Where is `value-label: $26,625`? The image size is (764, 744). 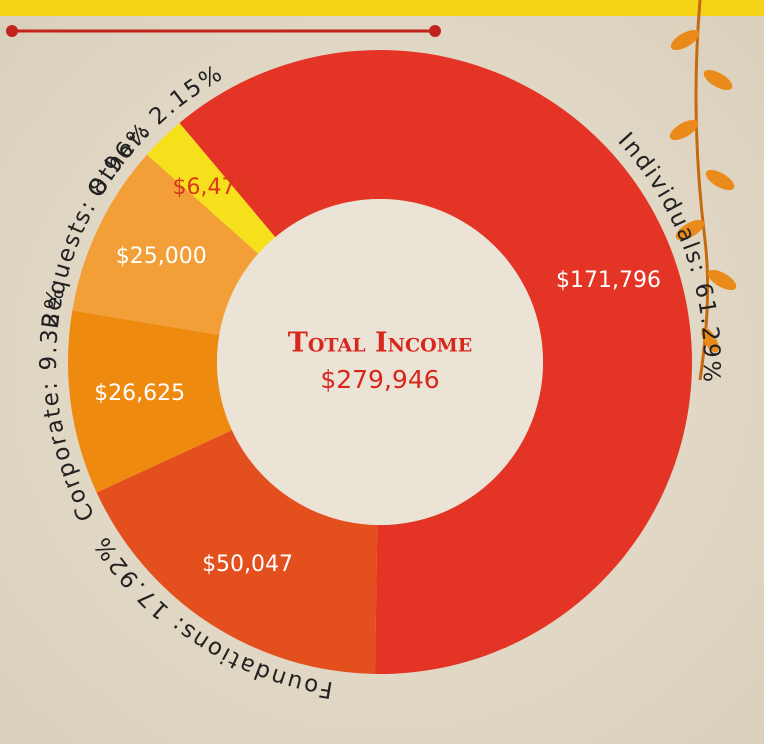
value-label: $26,625 is located at coordinates (139, 393).